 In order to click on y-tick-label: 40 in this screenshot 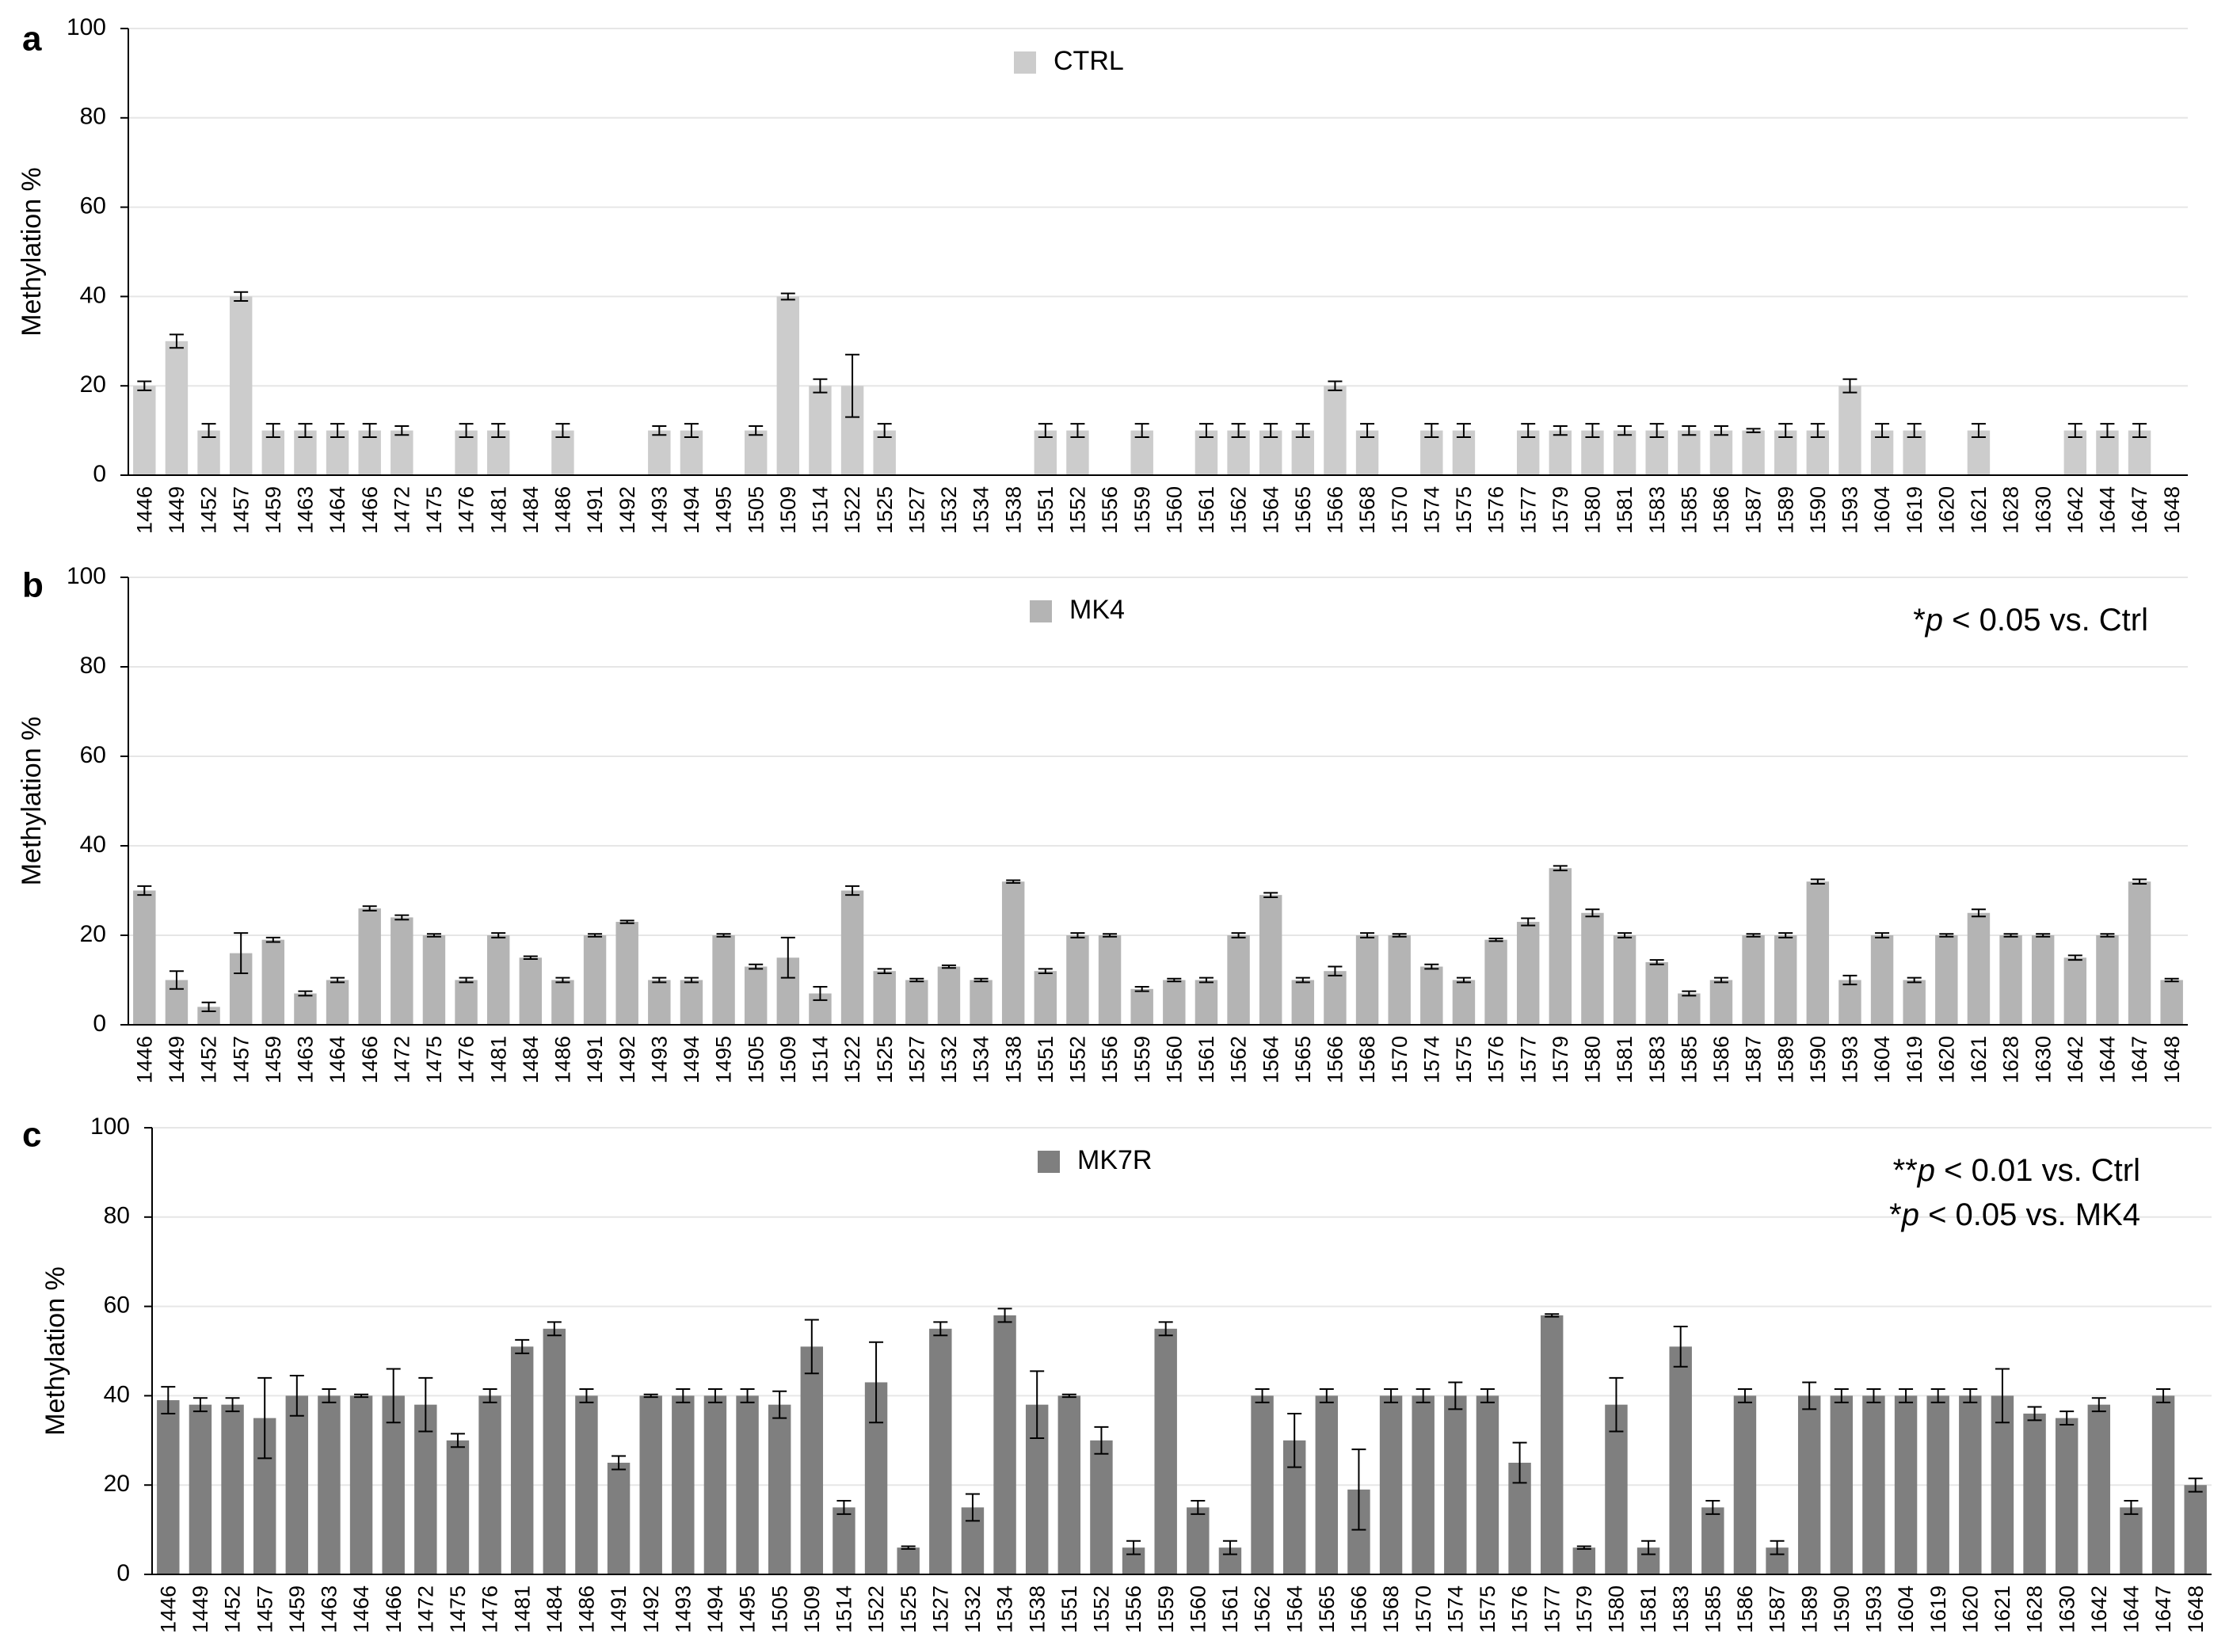, I will do `click(93, 295)`.